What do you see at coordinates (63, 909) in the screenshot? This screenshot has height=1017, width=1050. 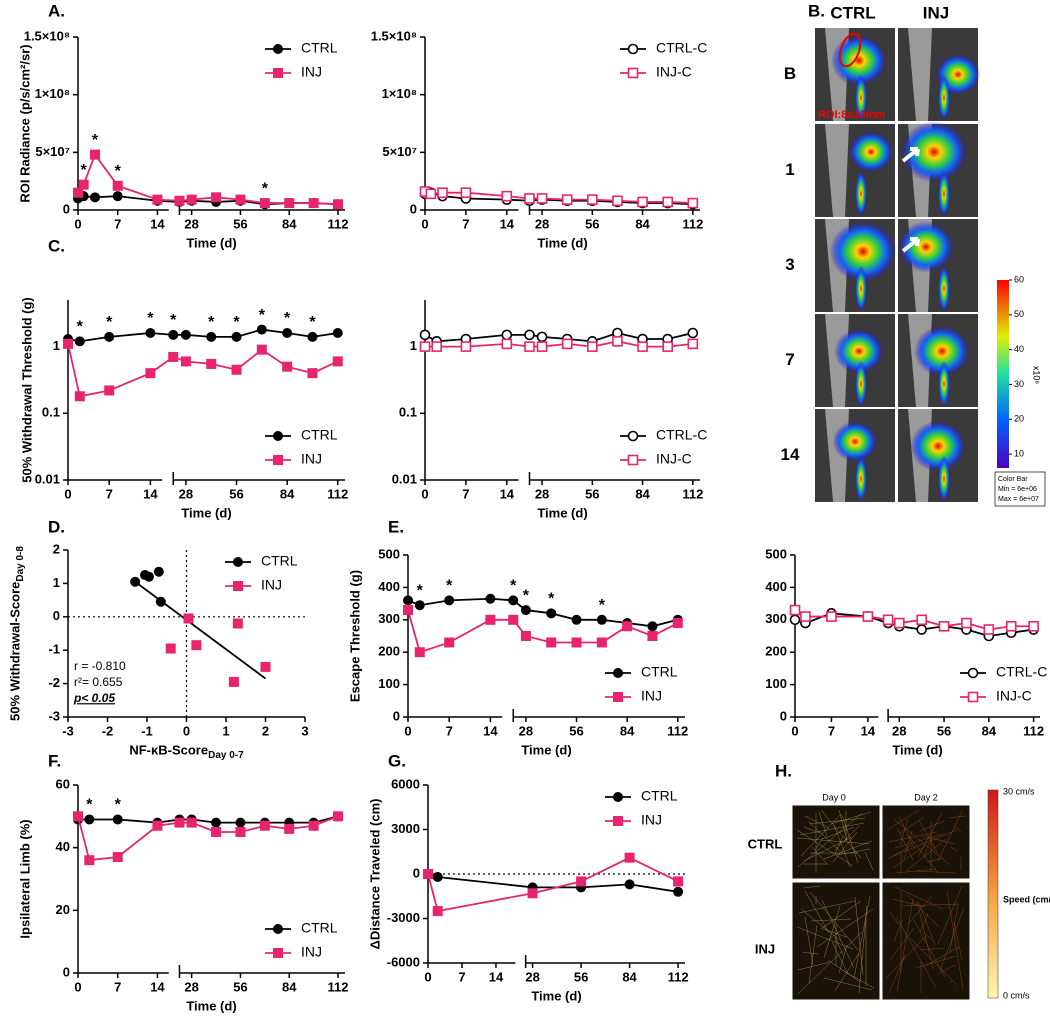 I see `y-tick-label: 20` at bounding box center [63, 909].